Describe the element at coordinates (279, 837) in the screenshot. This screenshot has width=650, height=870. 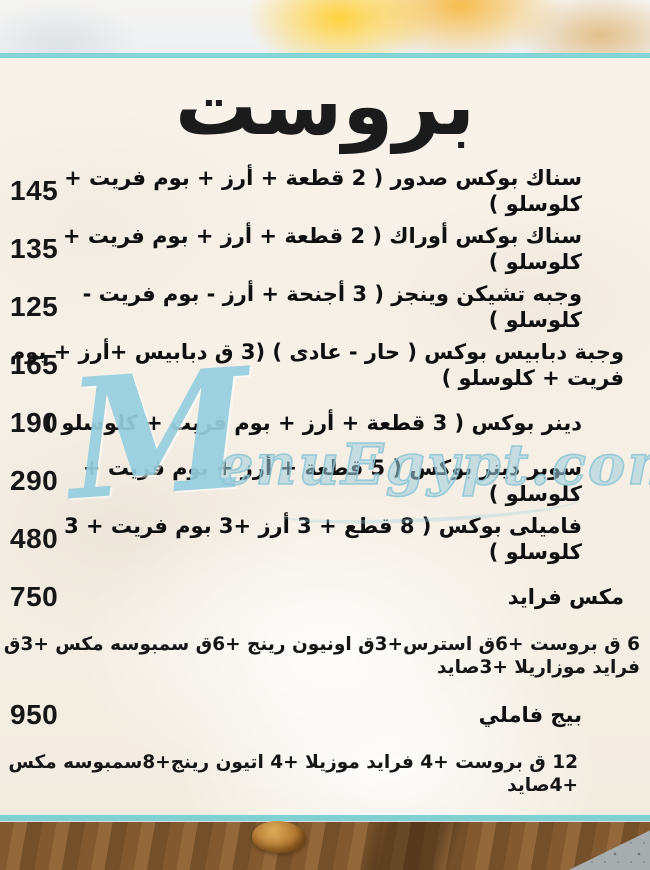
I see `fried-chicken-piece` at that location.